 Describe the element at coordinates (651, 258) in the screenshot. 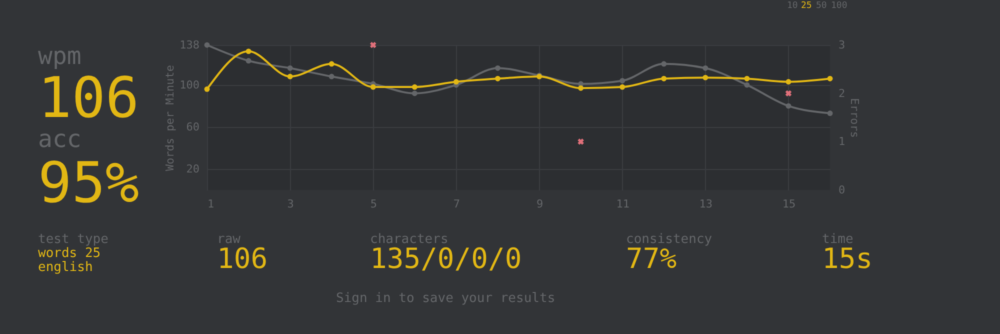

I see `text: 77%` at that location.